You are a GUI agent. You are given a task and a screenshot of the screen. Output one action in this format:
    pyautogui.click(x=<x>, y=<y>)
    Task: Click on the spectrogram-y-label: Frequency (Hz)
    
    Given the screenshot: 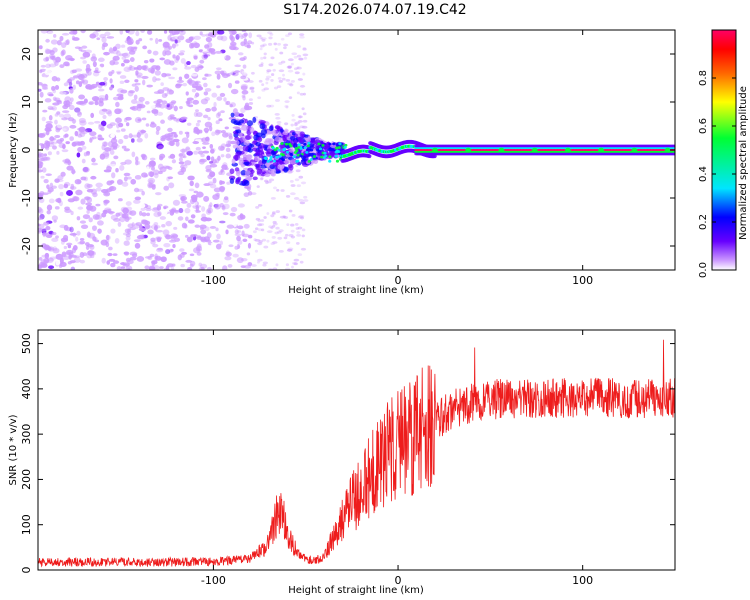 What is the action you would take?
    pyautogui.click(x=13, y=150)
    